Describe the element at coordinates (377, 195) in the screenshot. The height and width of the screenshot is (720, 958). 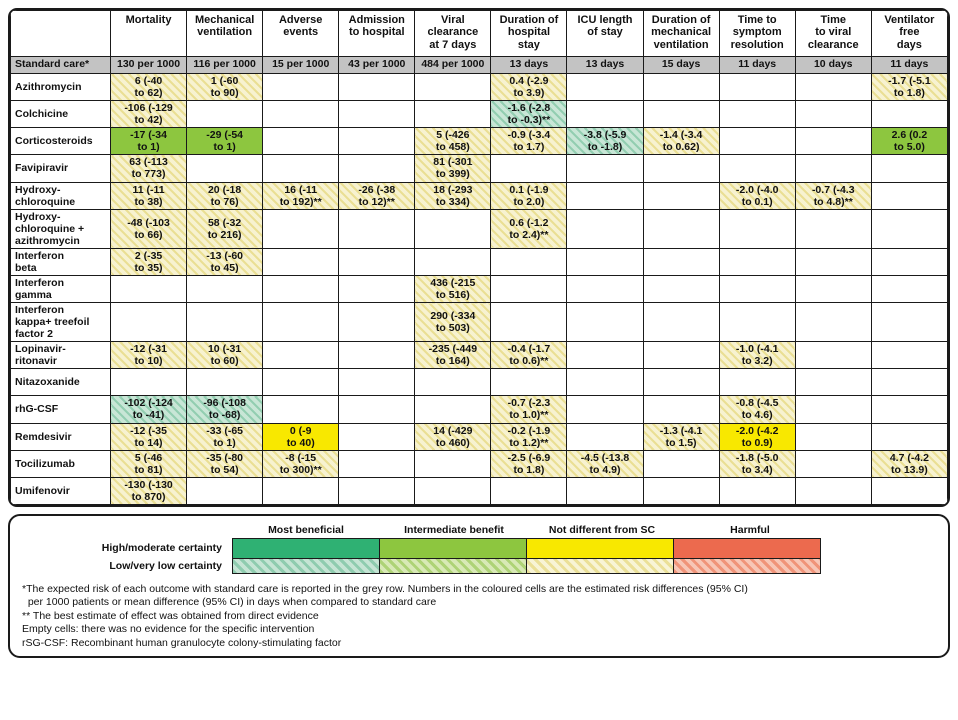
I see `outcome-cell: -26 (-38 to 12)**` at that location.